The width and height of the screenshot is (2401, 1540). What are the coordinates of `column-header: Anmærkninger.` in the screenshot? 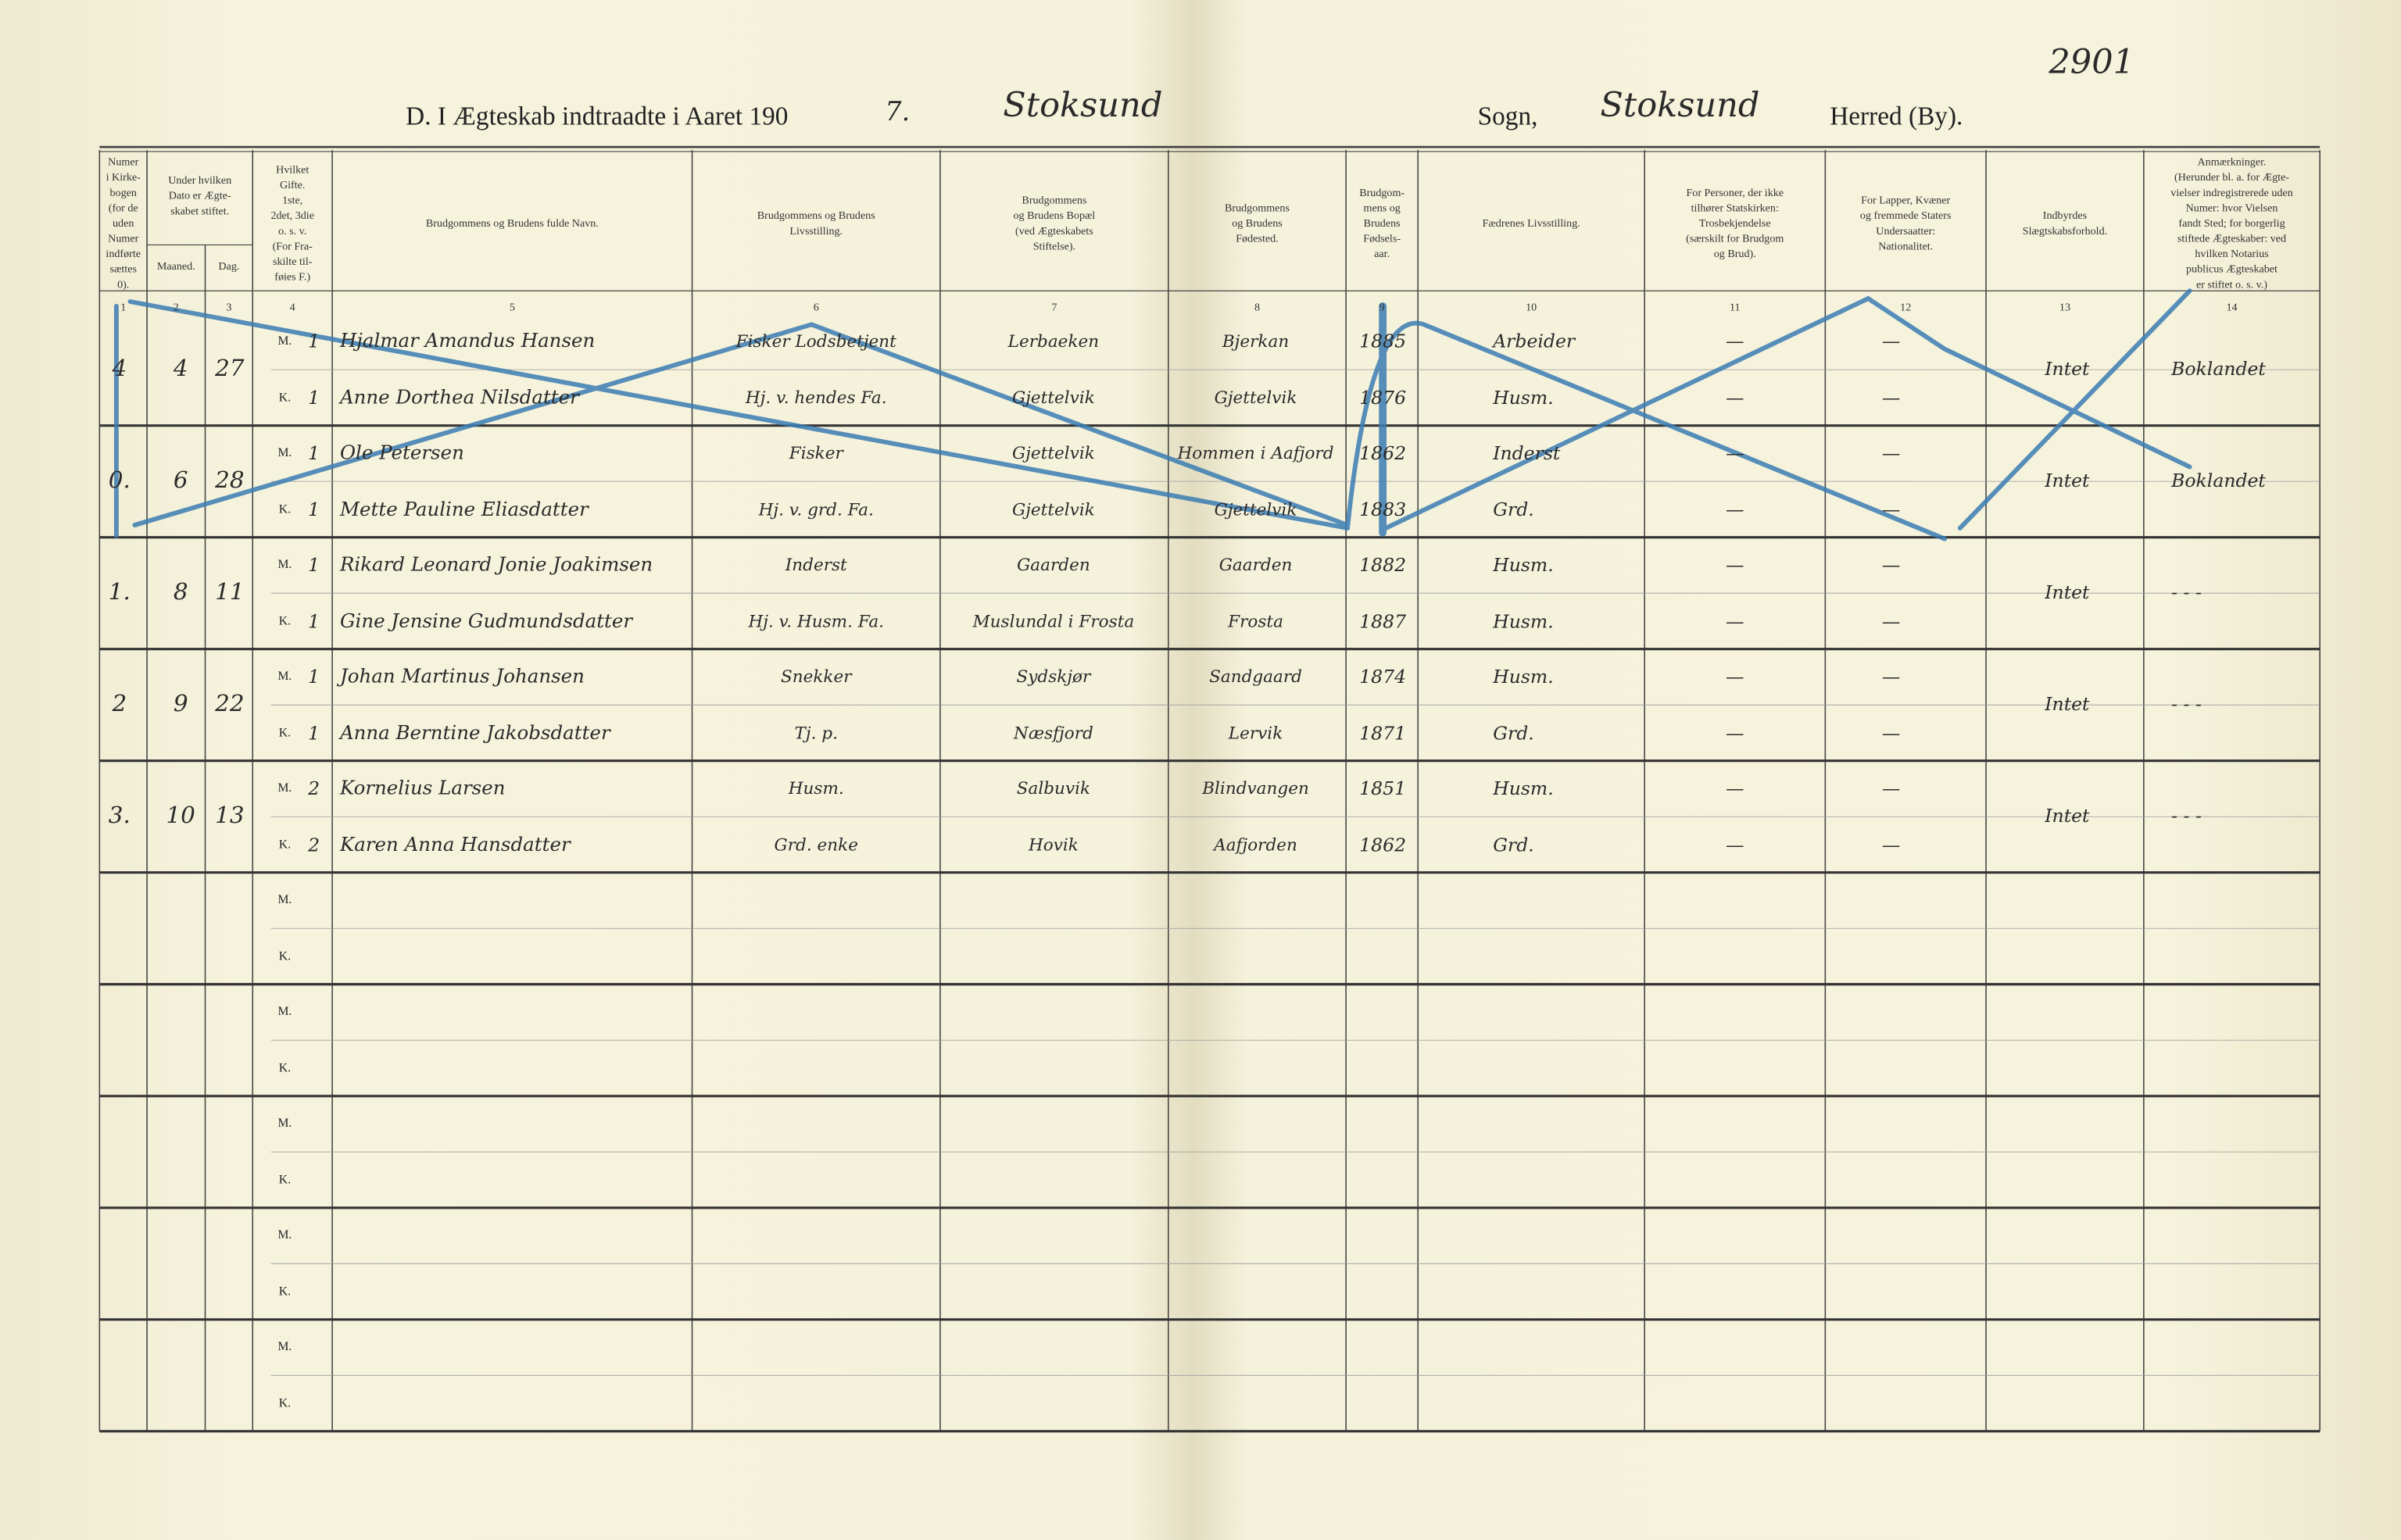 It's located at (2232, 162).